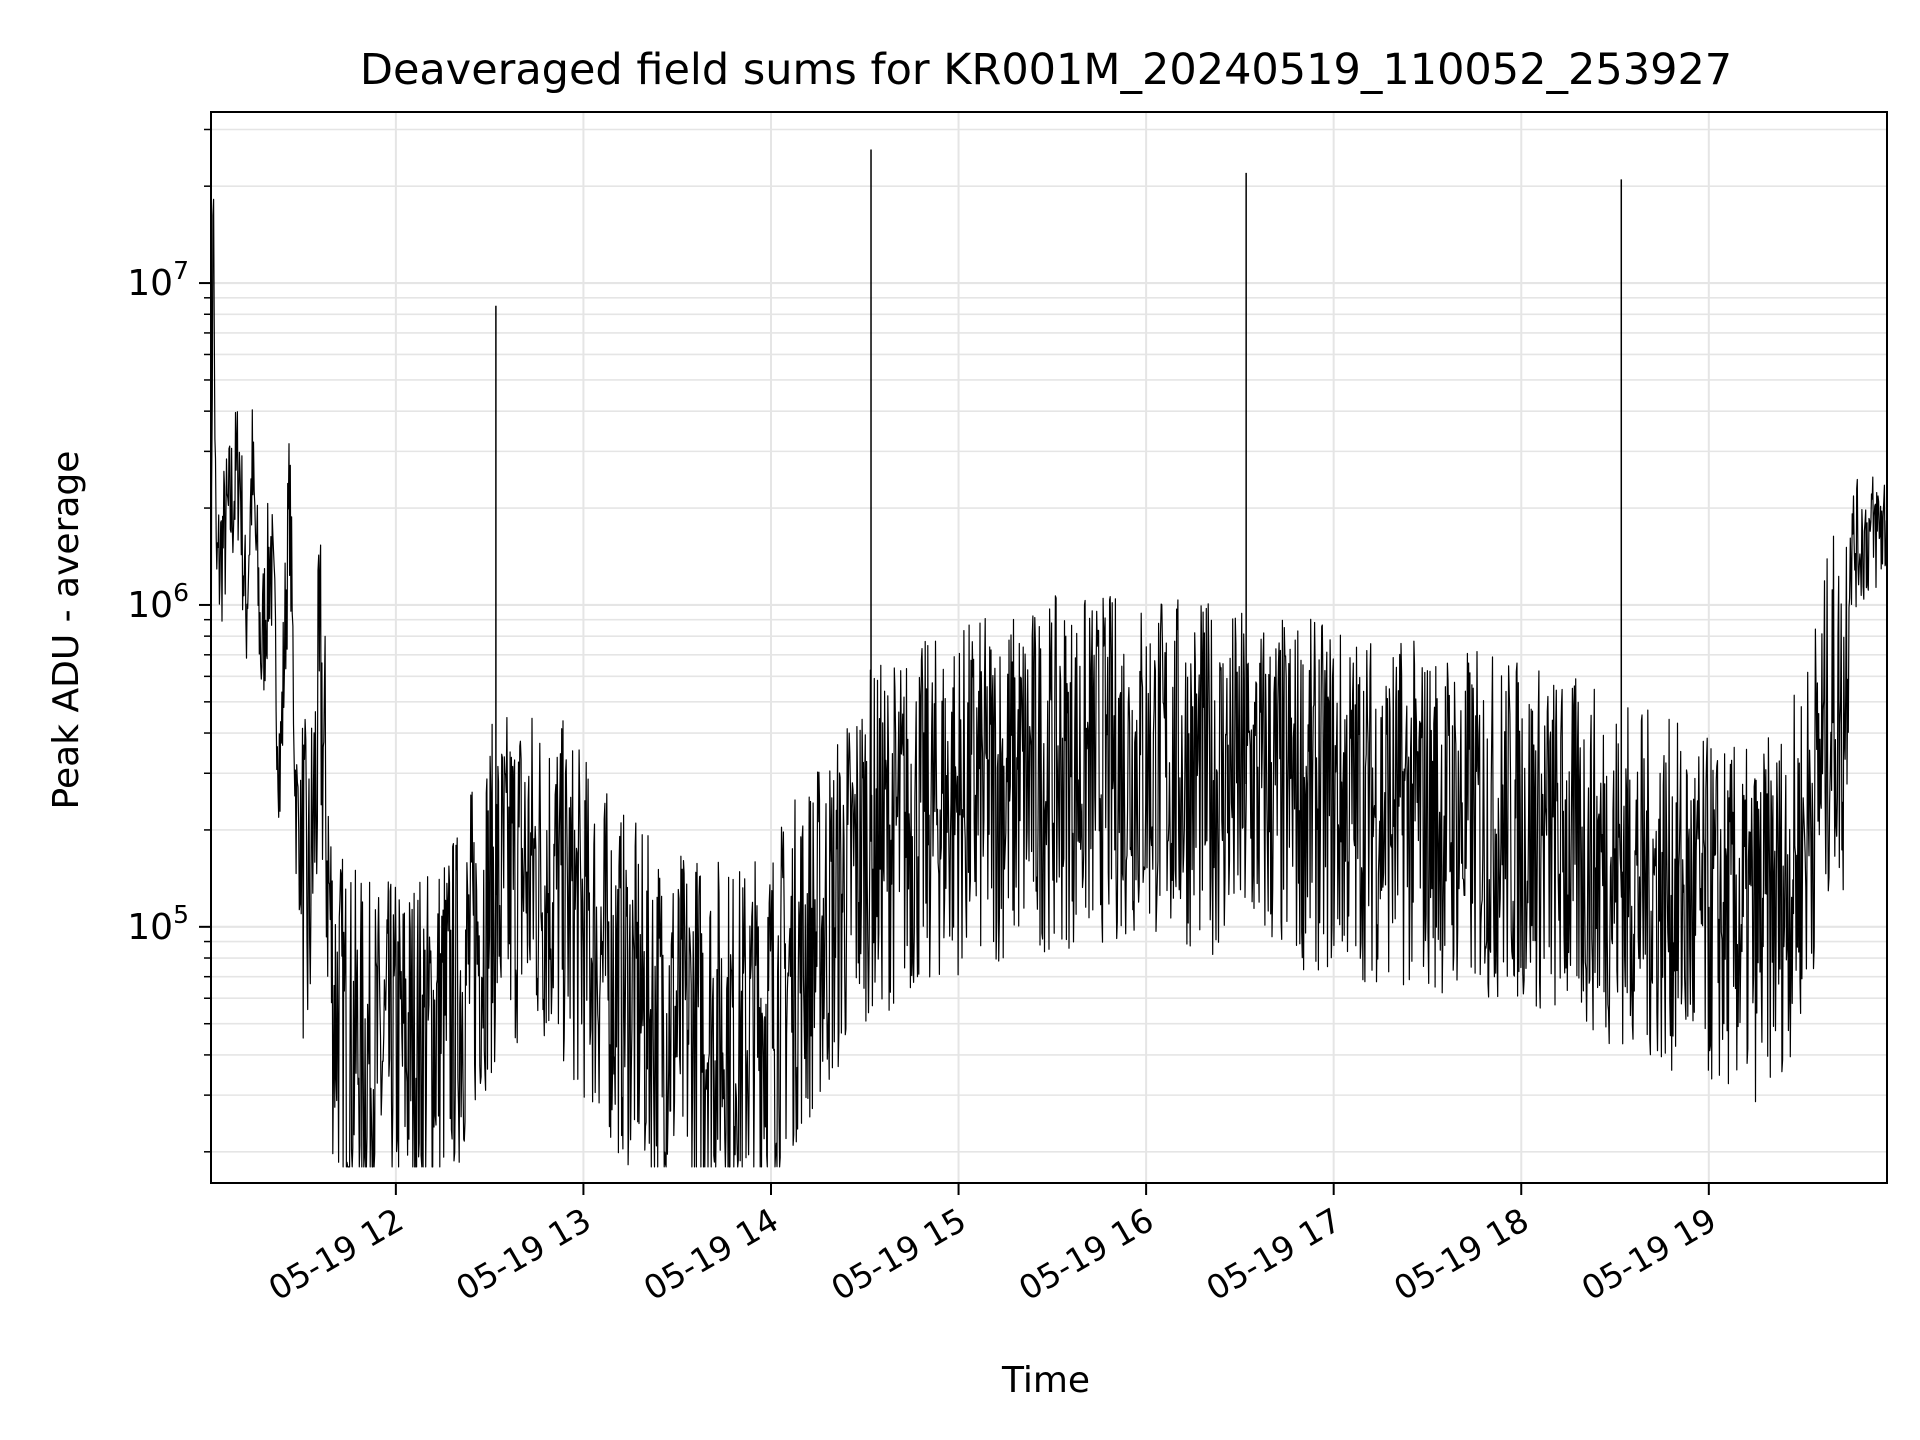 This screenshot has height=1440, width=1920. Describe the element at coordinates (169, 640) in the screenshot. I see `y-axis: 10⁵ 10⁶ 10⁷` at that location.